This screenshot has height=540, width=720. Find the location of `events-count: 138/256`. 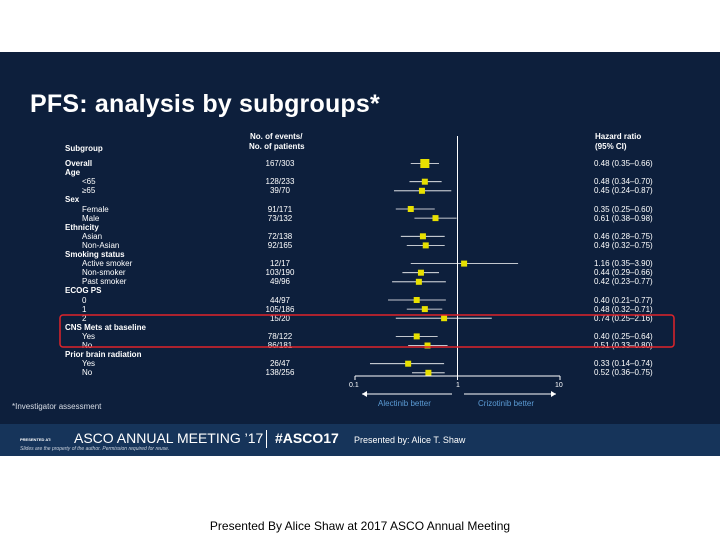

events-count: 138/256 is located at coordinates (280, 373).